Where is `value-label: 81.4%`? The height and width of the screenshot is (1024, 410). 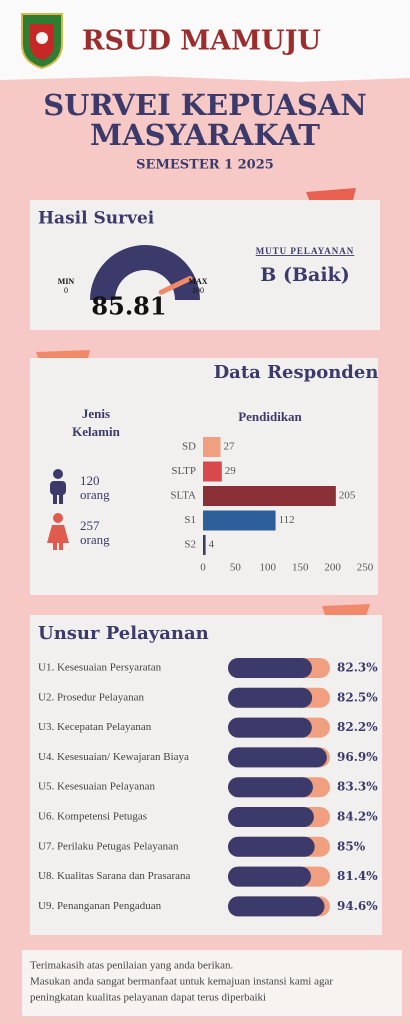
value-label: 81.4% is located at coordinates (357, 876).